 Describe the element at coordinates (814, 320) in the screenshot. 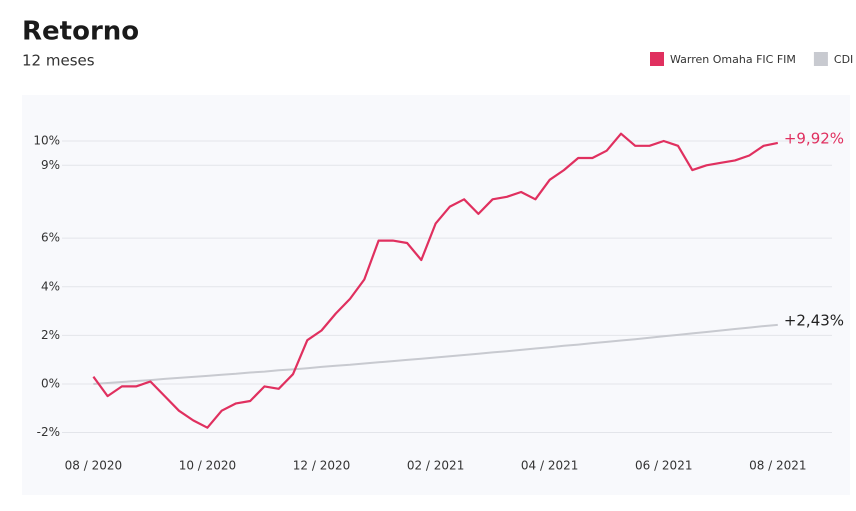

I see `end-label: +2,43%` at that location.